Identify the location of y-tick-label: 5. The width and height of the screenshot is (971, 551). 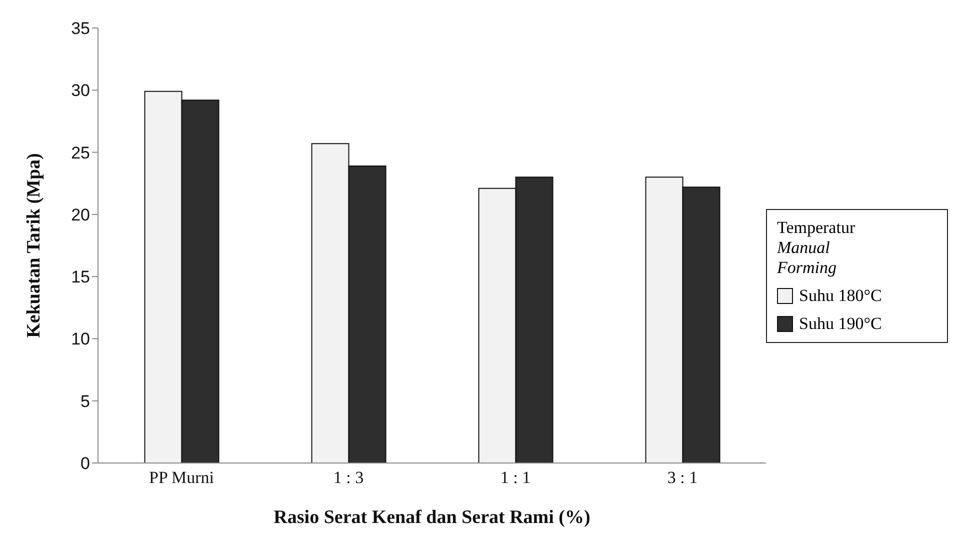
(85, 401).